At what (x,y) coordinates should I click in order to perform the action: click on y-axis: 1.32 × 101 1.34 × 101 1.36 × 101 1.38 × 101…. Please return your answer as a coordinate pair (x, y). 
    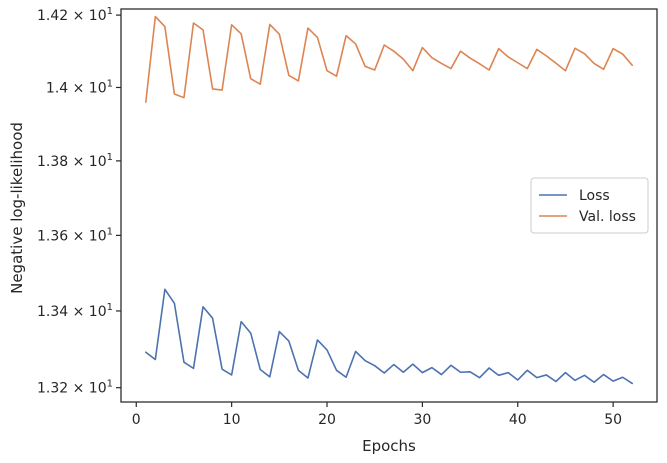
    Looking at the image, I should click on (79, 201).